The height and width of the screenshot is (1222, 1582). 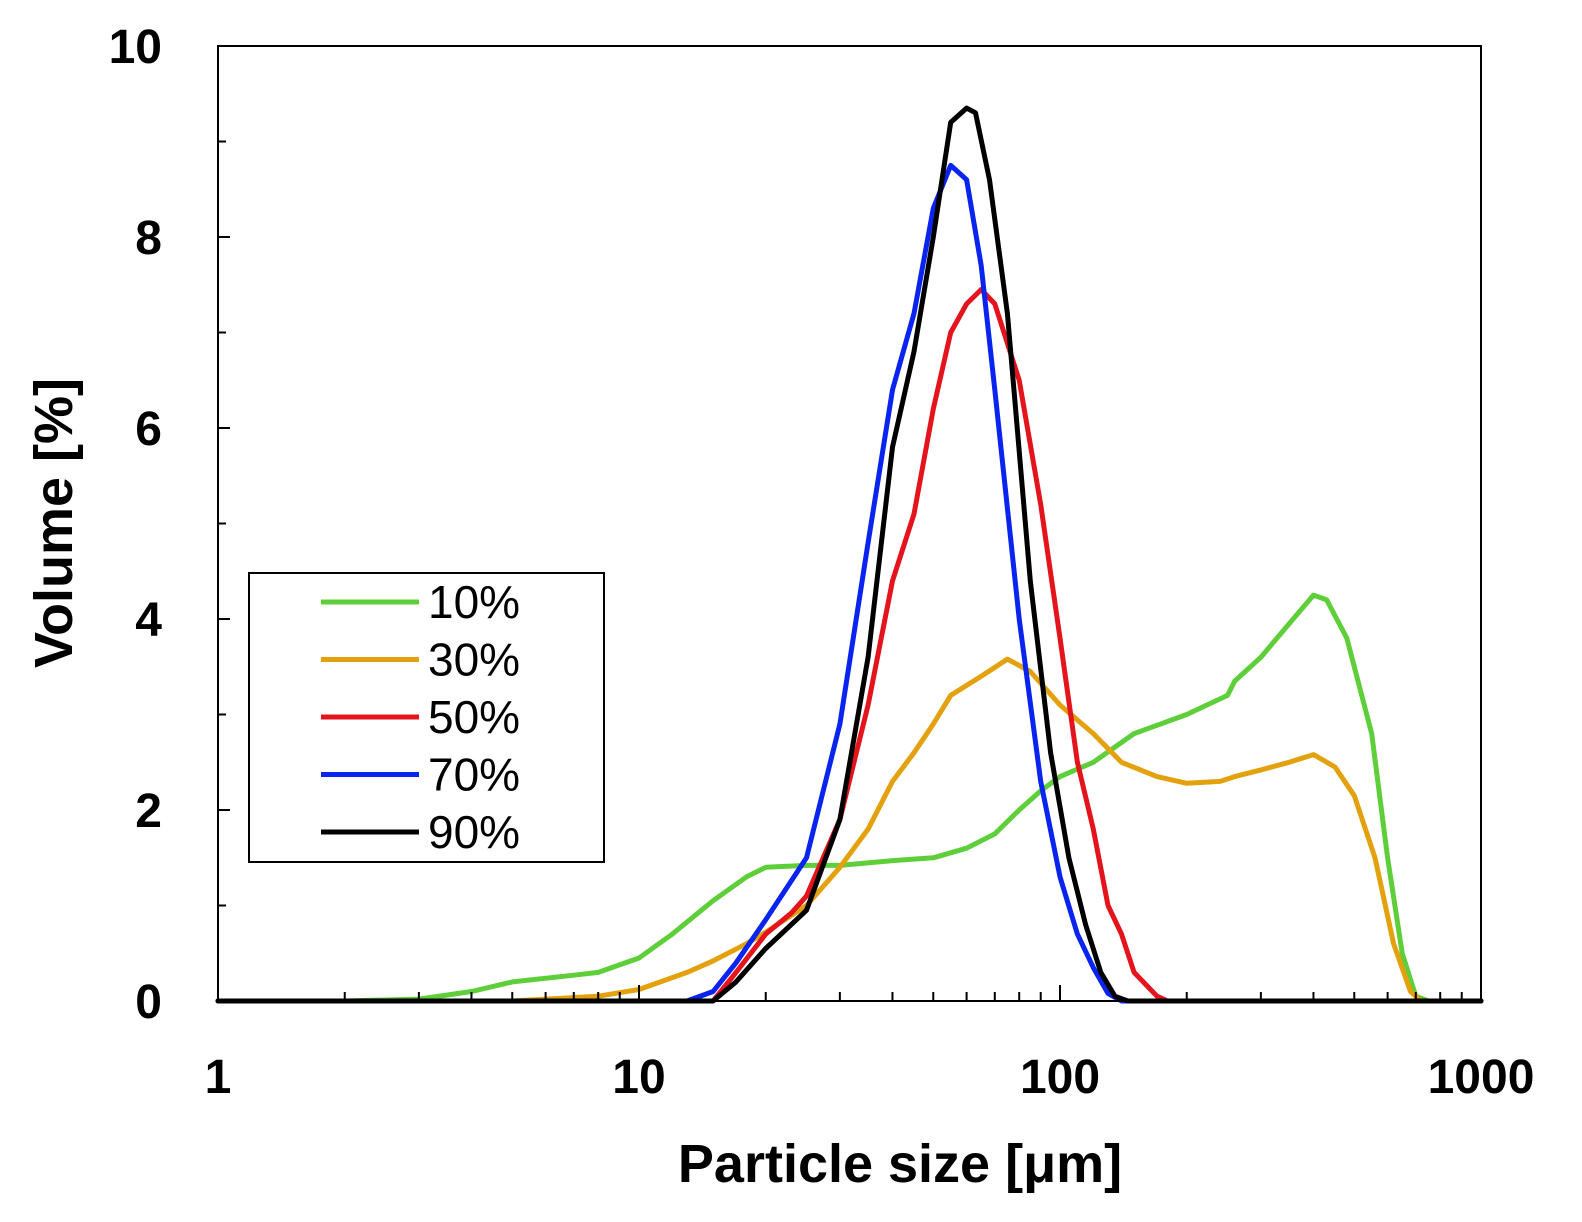 What do you see at coordinates (148, 620) in the screenshot?
I see `y-tick-label: 4` at bounding box center [148, 620].